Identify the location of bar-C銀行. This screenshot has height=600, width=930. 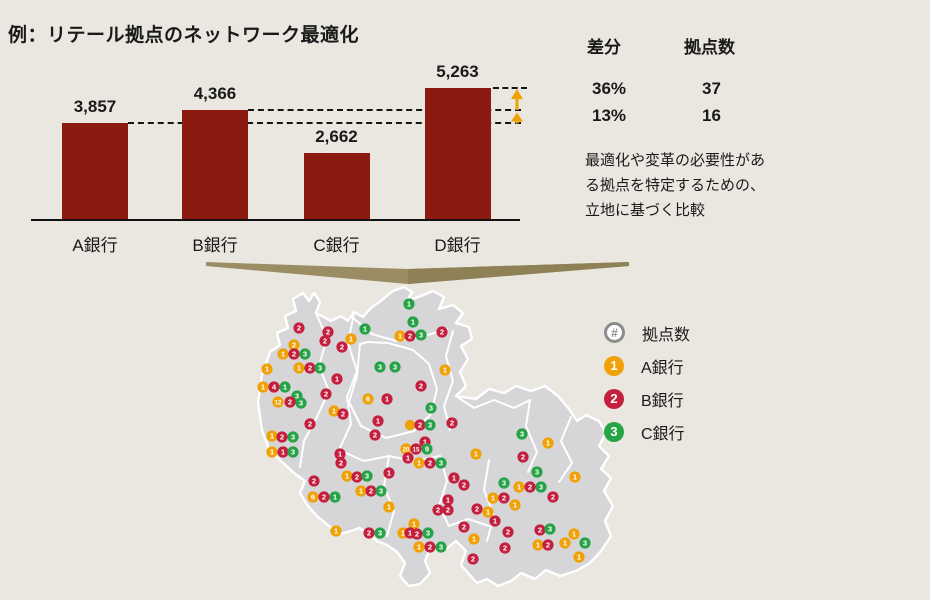
(336, 186).